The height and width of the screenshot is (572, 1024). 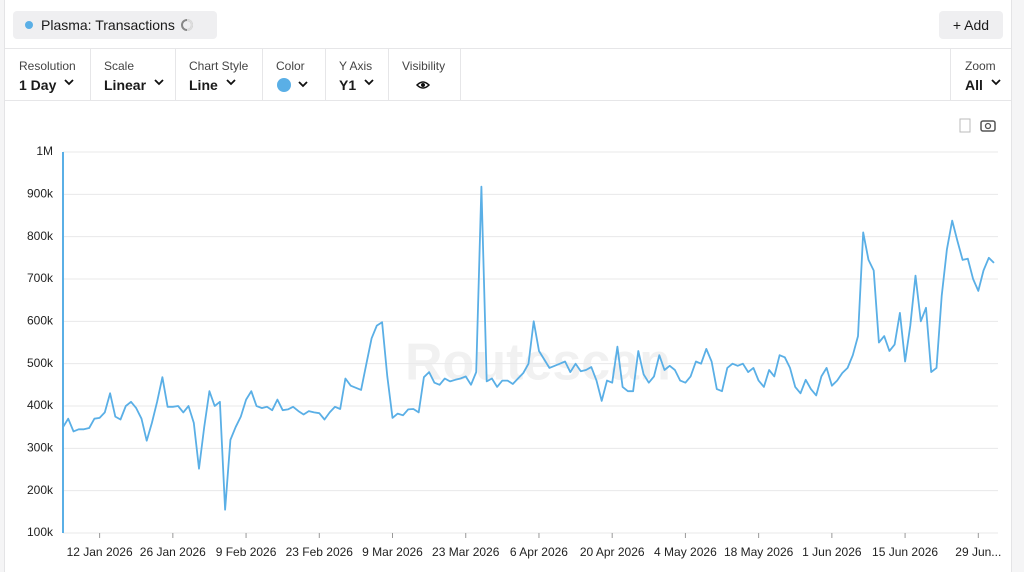 I want to click on control: Color, so click(x=294, y=74).